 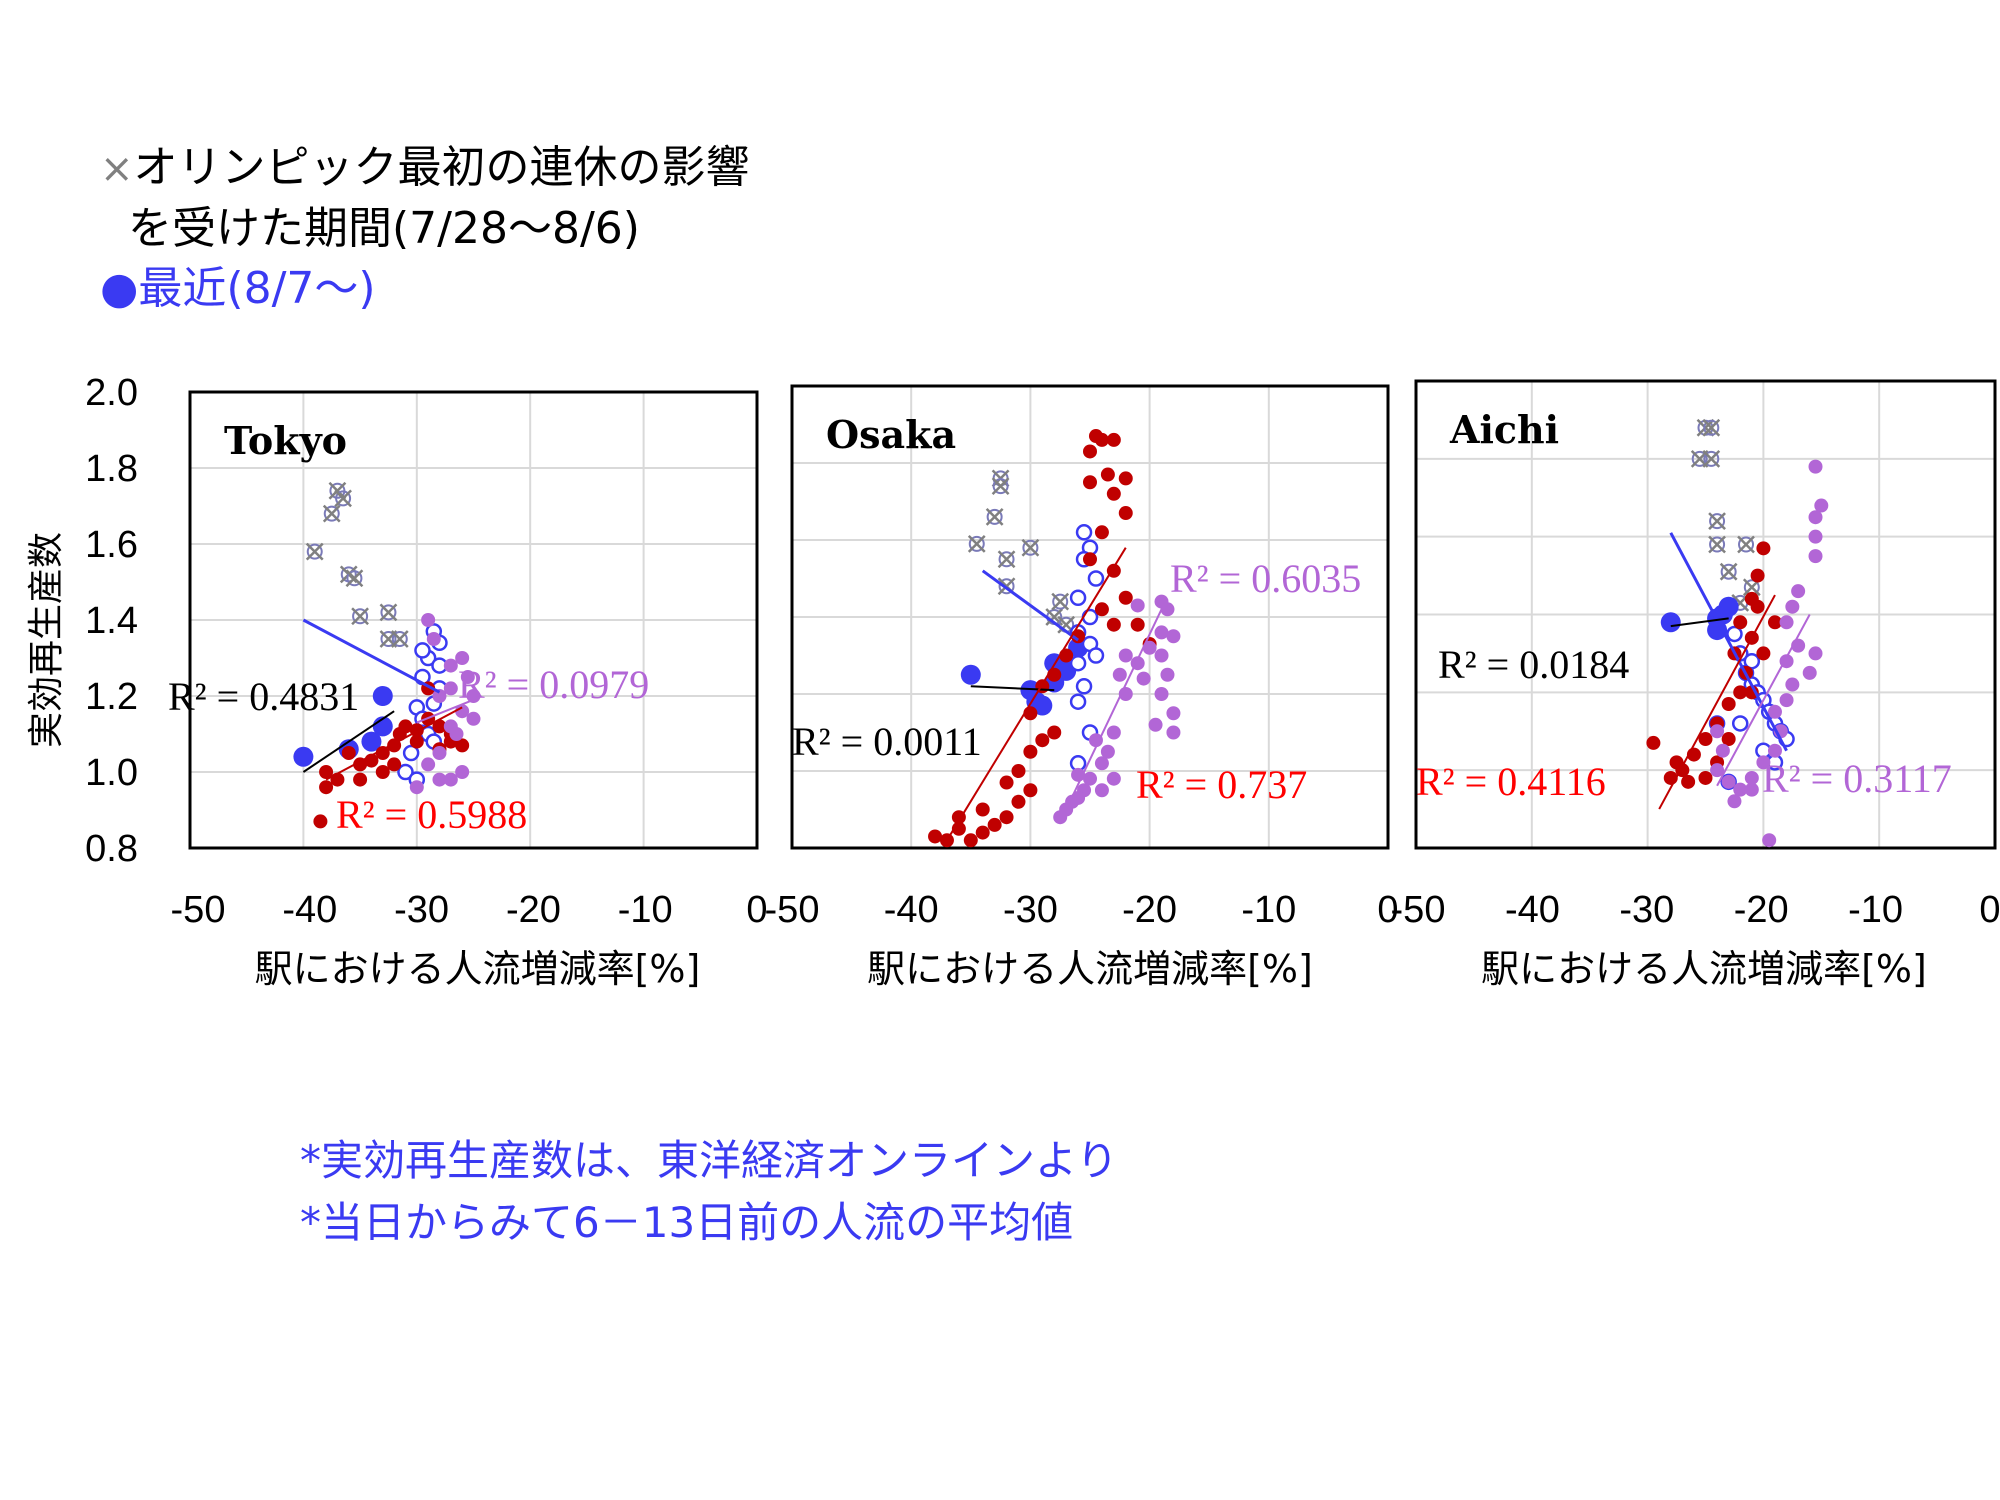 I want to click on legend-olympic-row: ×オリンピック最初の連休の影響, so click(x=425, y=168).